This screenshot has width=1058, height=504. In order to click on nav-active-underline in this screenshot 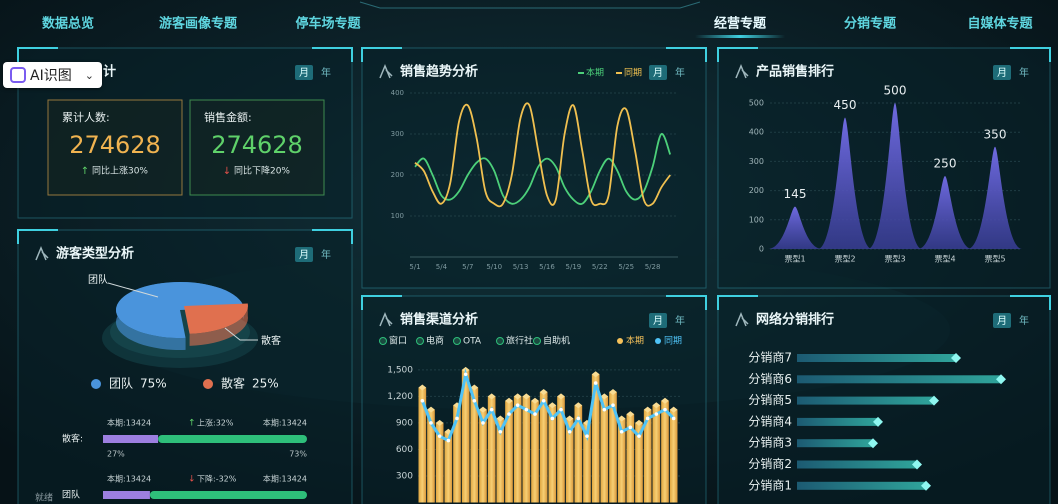, I will do `click(740, 36)`.